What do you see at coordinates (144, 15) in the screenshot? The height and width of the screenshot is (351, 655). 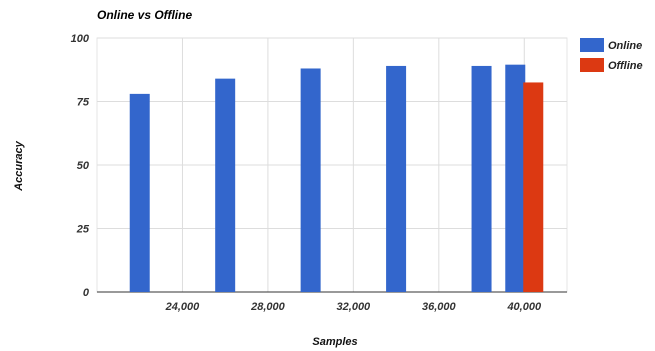 I see `chart-title: Online vs Offline` at bounding box center [144, 15].